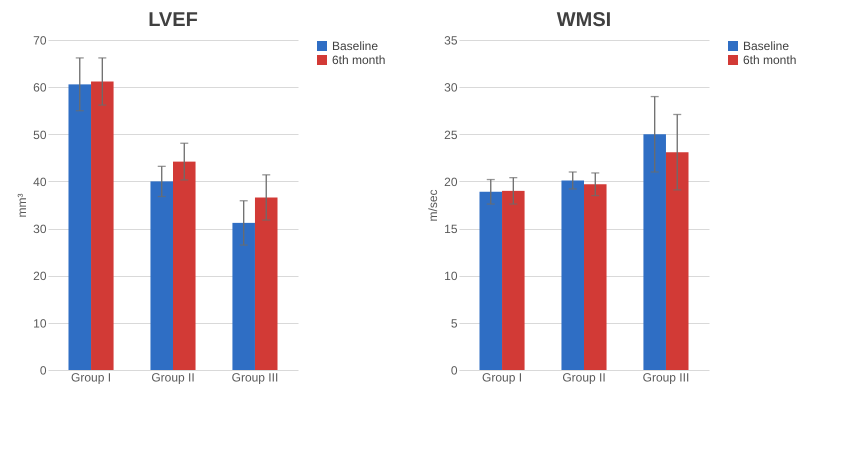 This screenshot has width=844, height=464. What do you see at coordinates (22, 206) in the screenshot?
I see `y-axis-title: mm³` at bounding box center [22, 206].